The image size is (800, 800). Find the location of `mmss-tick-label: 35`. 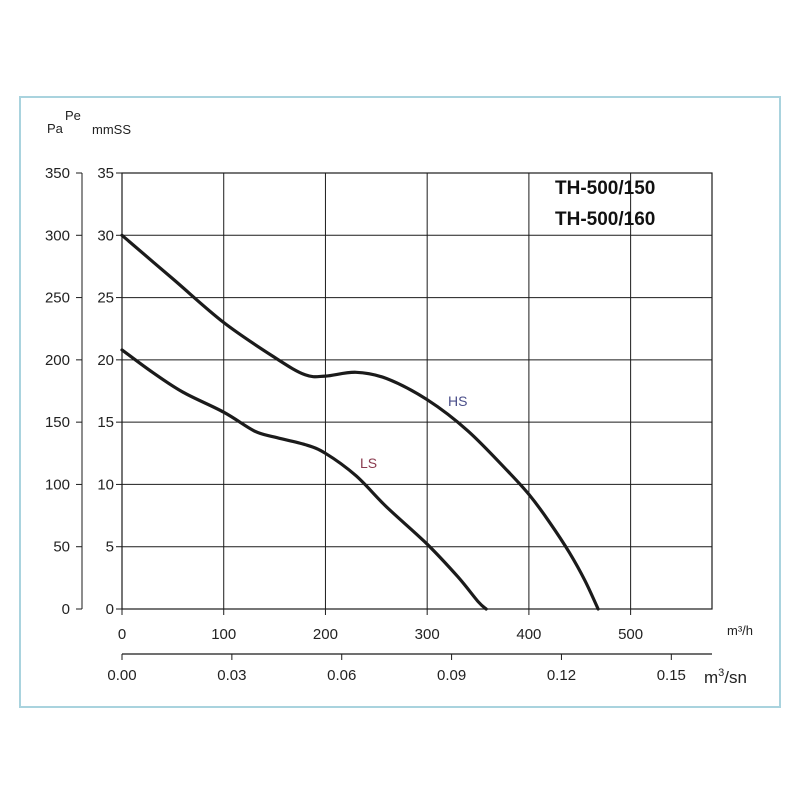

mmss-tick-label: 35 is located at coordinates (105, 173).